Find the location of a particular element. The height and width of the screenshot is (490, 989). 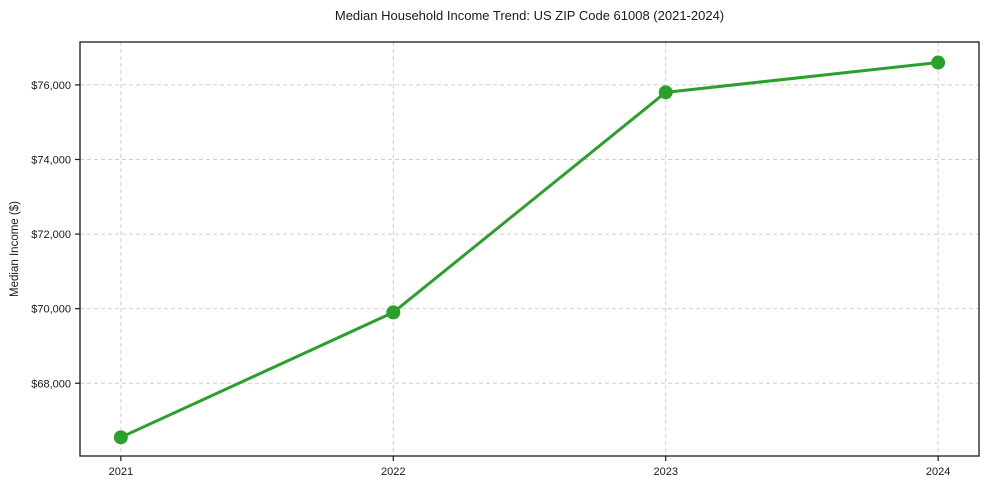

x-tick-label: 2022 is located at coordinates (393, 472).